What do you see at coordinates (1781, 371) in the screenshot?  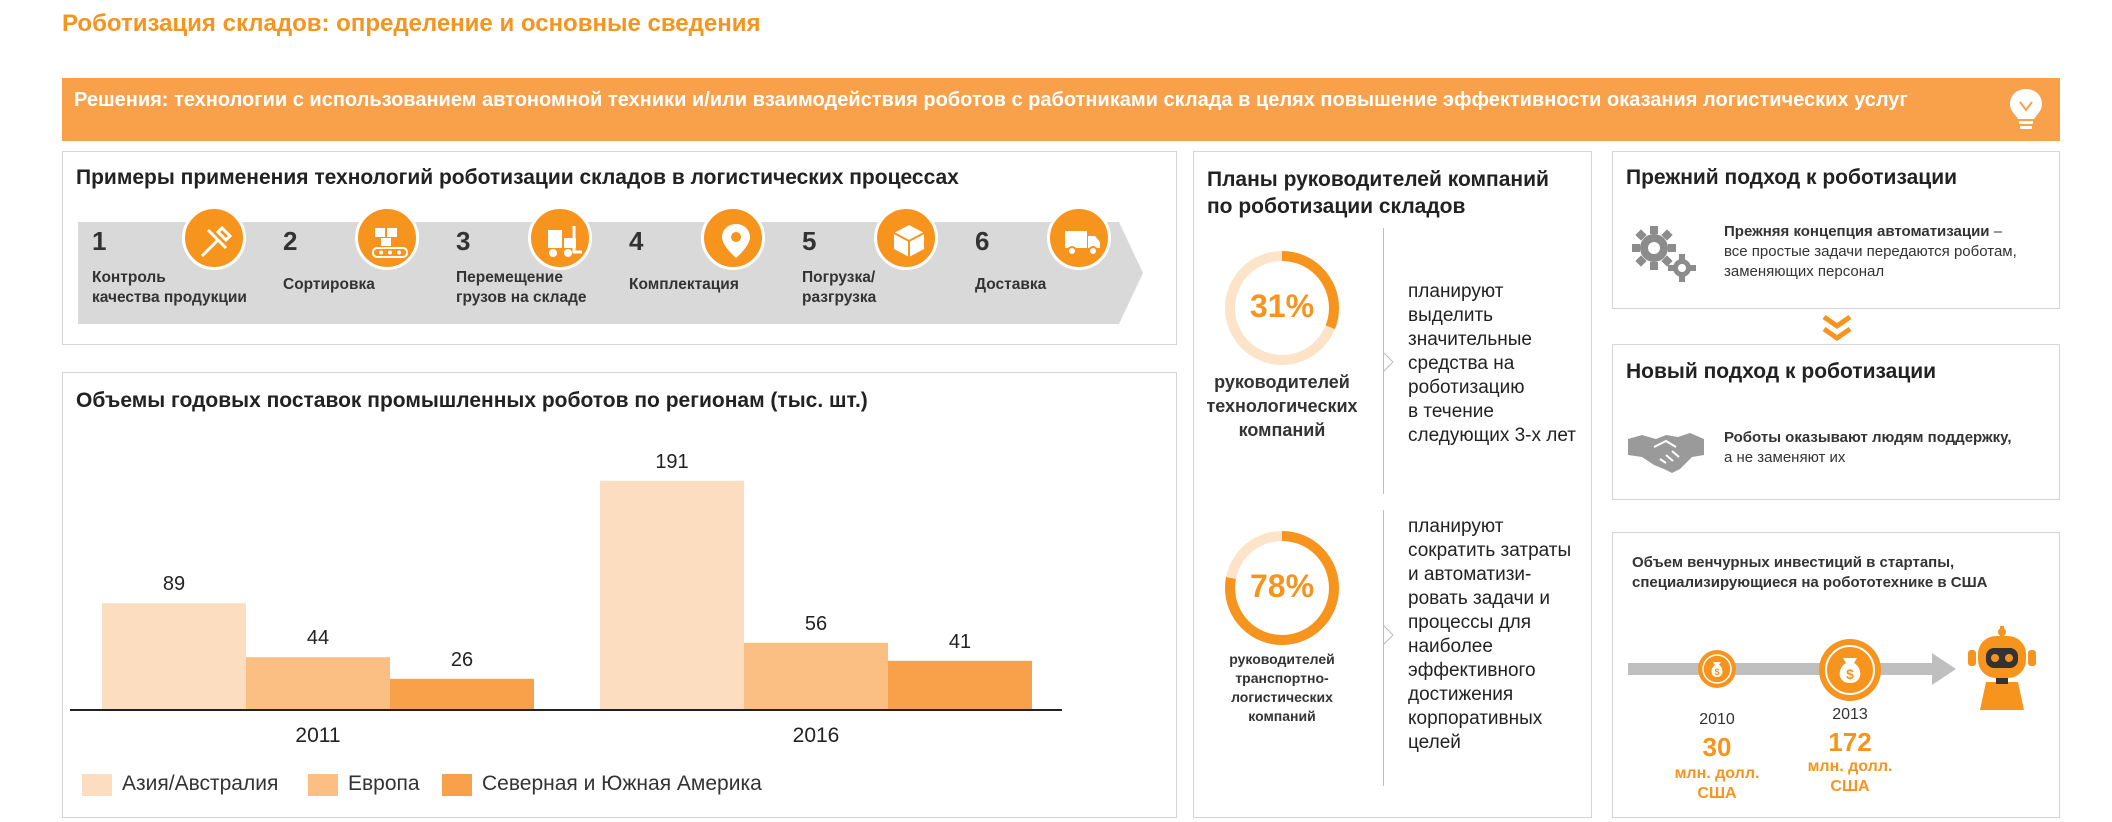 I see `new-approach-title: Новый подход к роботизации` at bounding box center [1781, 371].